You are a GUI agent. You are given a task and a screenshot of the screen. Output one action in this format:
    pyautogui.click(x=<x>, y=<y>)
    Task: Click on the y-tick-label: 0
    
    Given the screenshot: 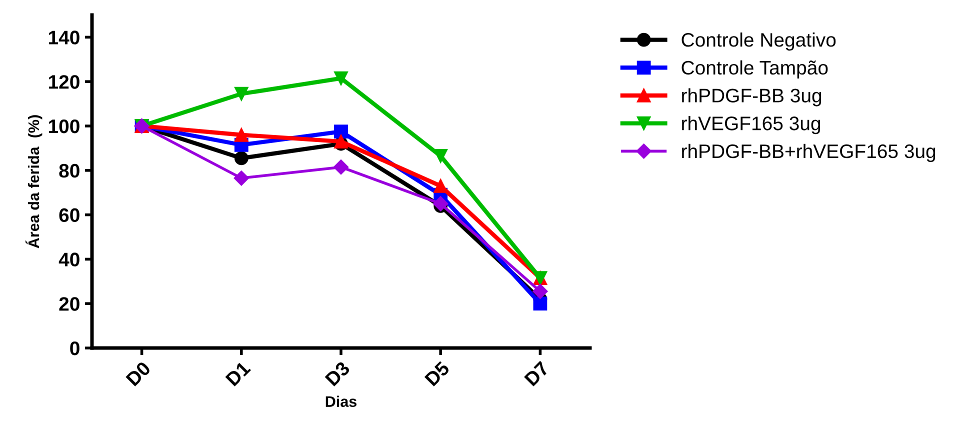 What is the action you would take?
    pyautogui.click(x=75, y=348)
    